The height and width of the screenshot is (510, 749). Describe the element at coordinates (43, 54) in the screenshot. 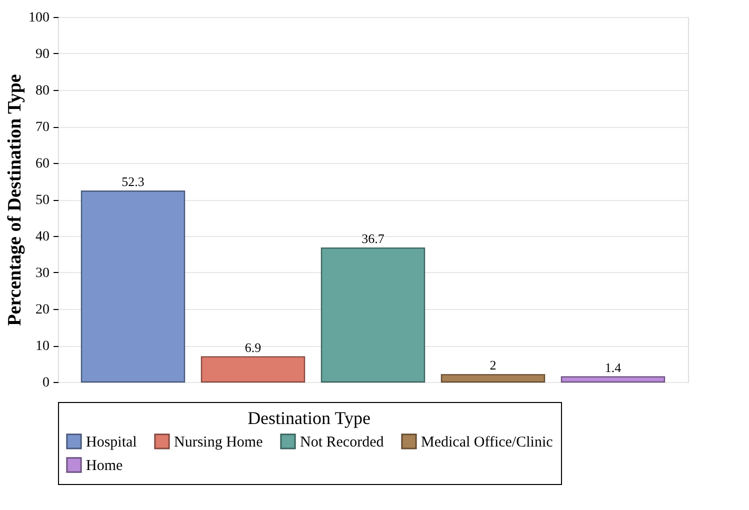

I see `y-tick-label: 90` at that location.